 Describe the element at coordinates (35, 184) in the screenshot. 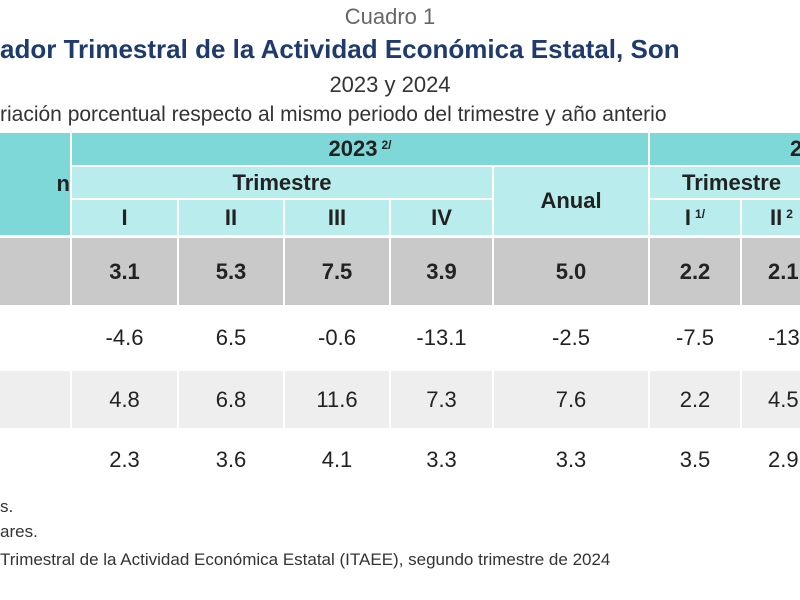

I see `stub-header: n` at that location.